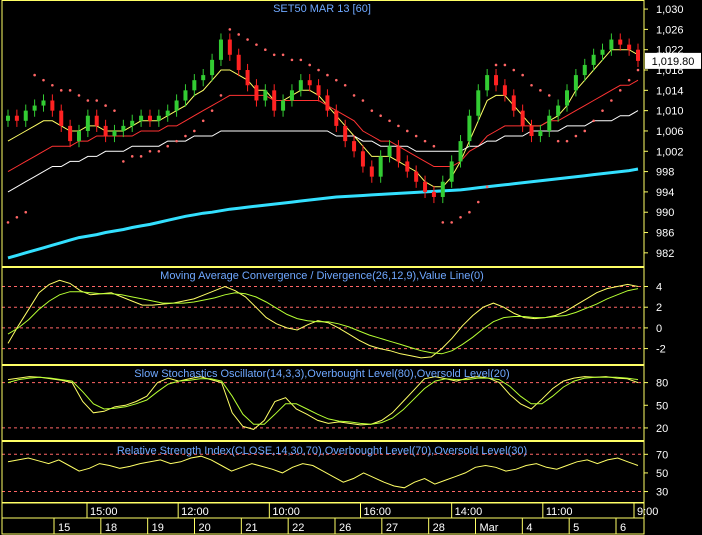 The width and height of the screenshot is (702, 535). I want to click on stochastic-y-axis: 20 50 80, so click(335, 406).